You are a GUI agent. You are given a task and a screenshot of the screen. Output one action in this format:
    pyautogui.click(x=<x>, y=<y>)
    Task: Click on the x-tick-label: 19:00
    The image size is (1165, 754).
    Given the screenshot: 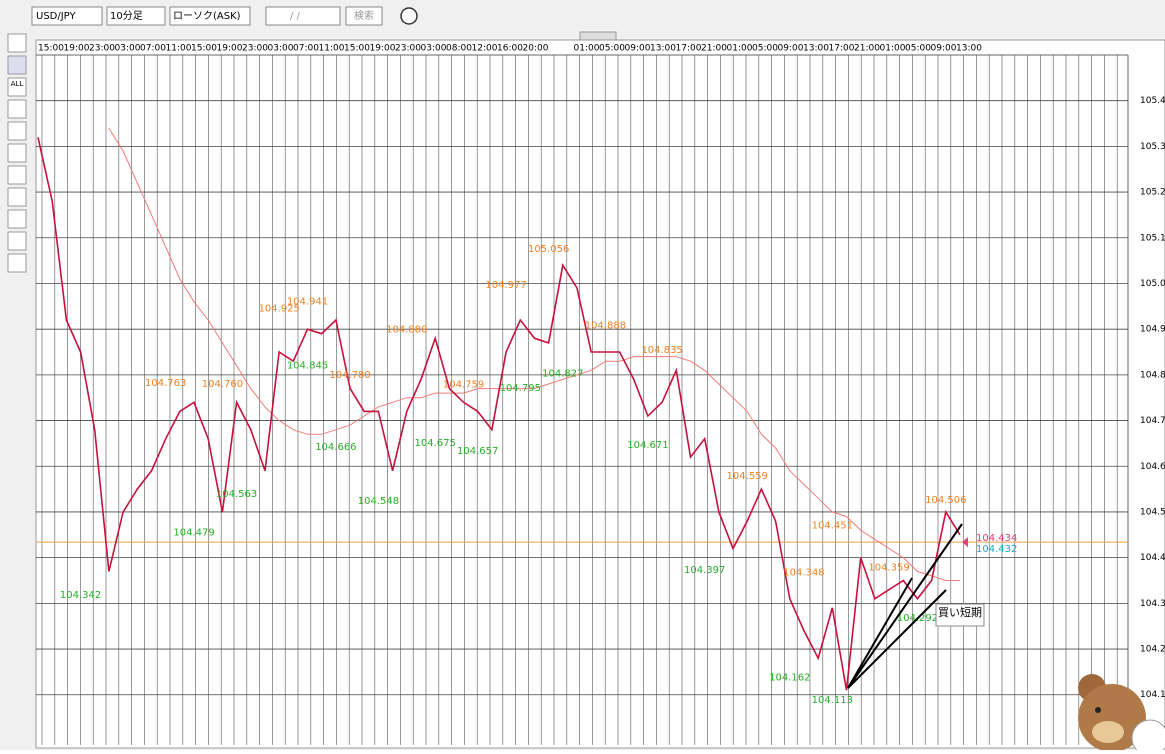 What is the action you would take?
    pyautogui.click(x=77, y=49)
    